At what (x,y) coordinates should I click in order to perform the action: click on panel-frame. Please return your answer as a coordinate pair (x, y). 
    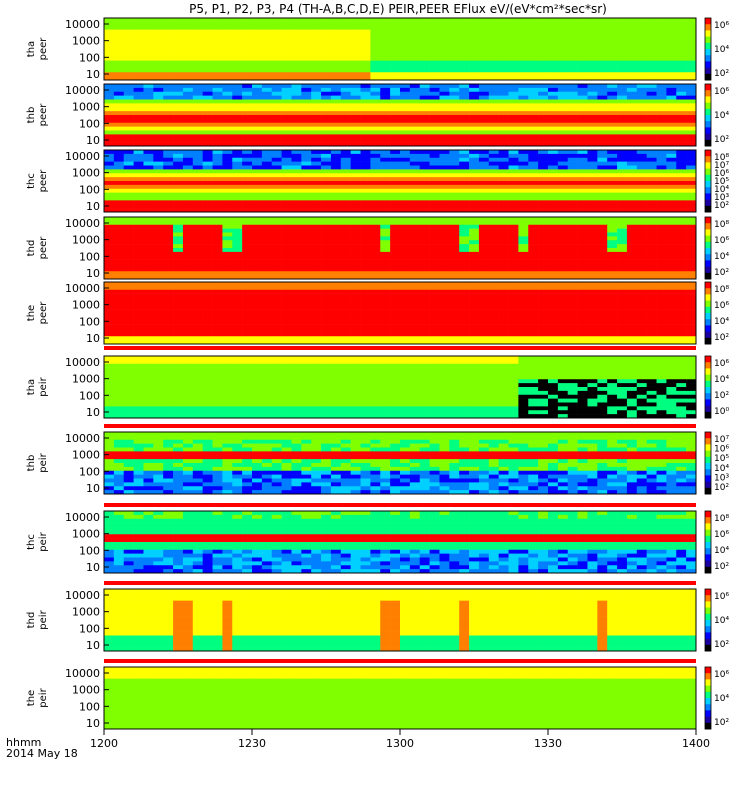
    Looking at the image, I should click on (400, 181).